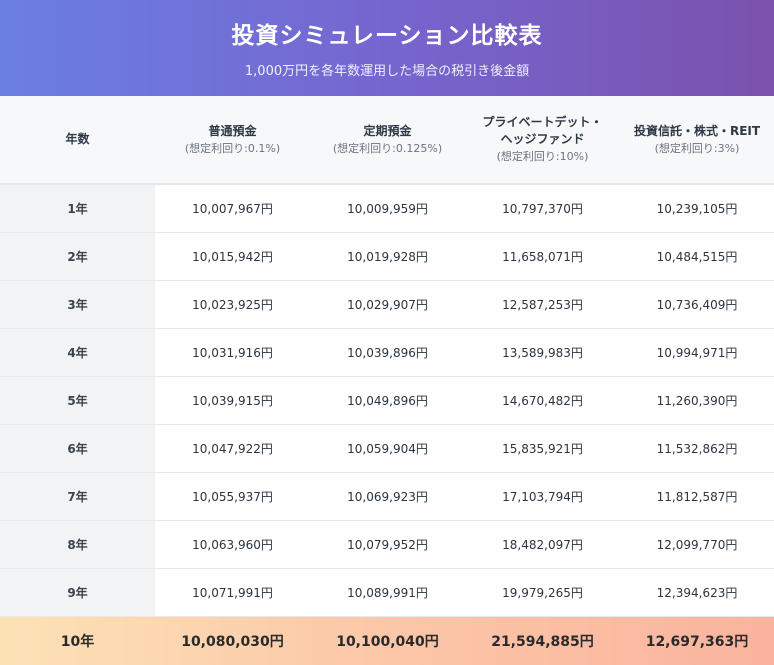 This screenshot has width=774, height=665. What do you see at coordinates (697, 256) in the screenshot?
I see `toshin-cell: 10,484,515円` at bounding box center [697, 256].